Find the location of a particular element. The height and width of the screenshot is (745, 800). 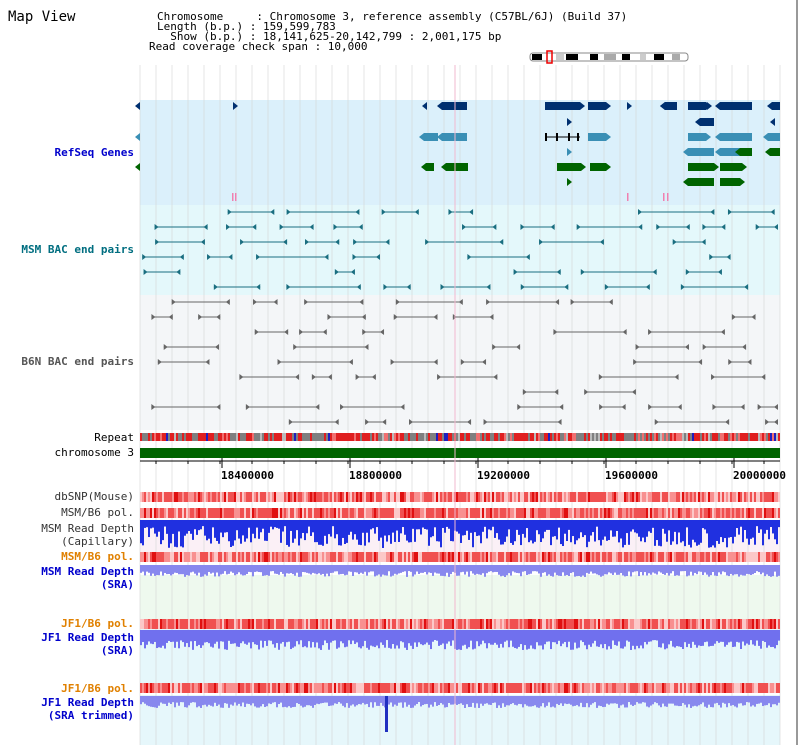

jf1-read-depth-label: JF1 Read Depth is located at coordinates (87, 637).